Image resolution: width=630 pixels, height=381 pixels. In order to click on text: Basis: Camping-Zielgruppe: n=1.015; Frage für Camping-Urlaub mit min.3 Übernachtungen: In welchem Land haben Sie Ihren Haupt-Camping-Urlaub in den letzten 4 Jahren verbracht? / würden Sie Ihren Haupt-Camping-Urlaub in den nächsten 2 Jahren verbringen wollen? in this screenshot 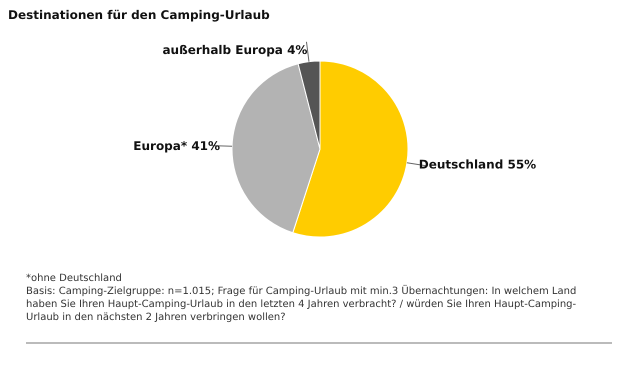, I will do `click(302, 304)`.